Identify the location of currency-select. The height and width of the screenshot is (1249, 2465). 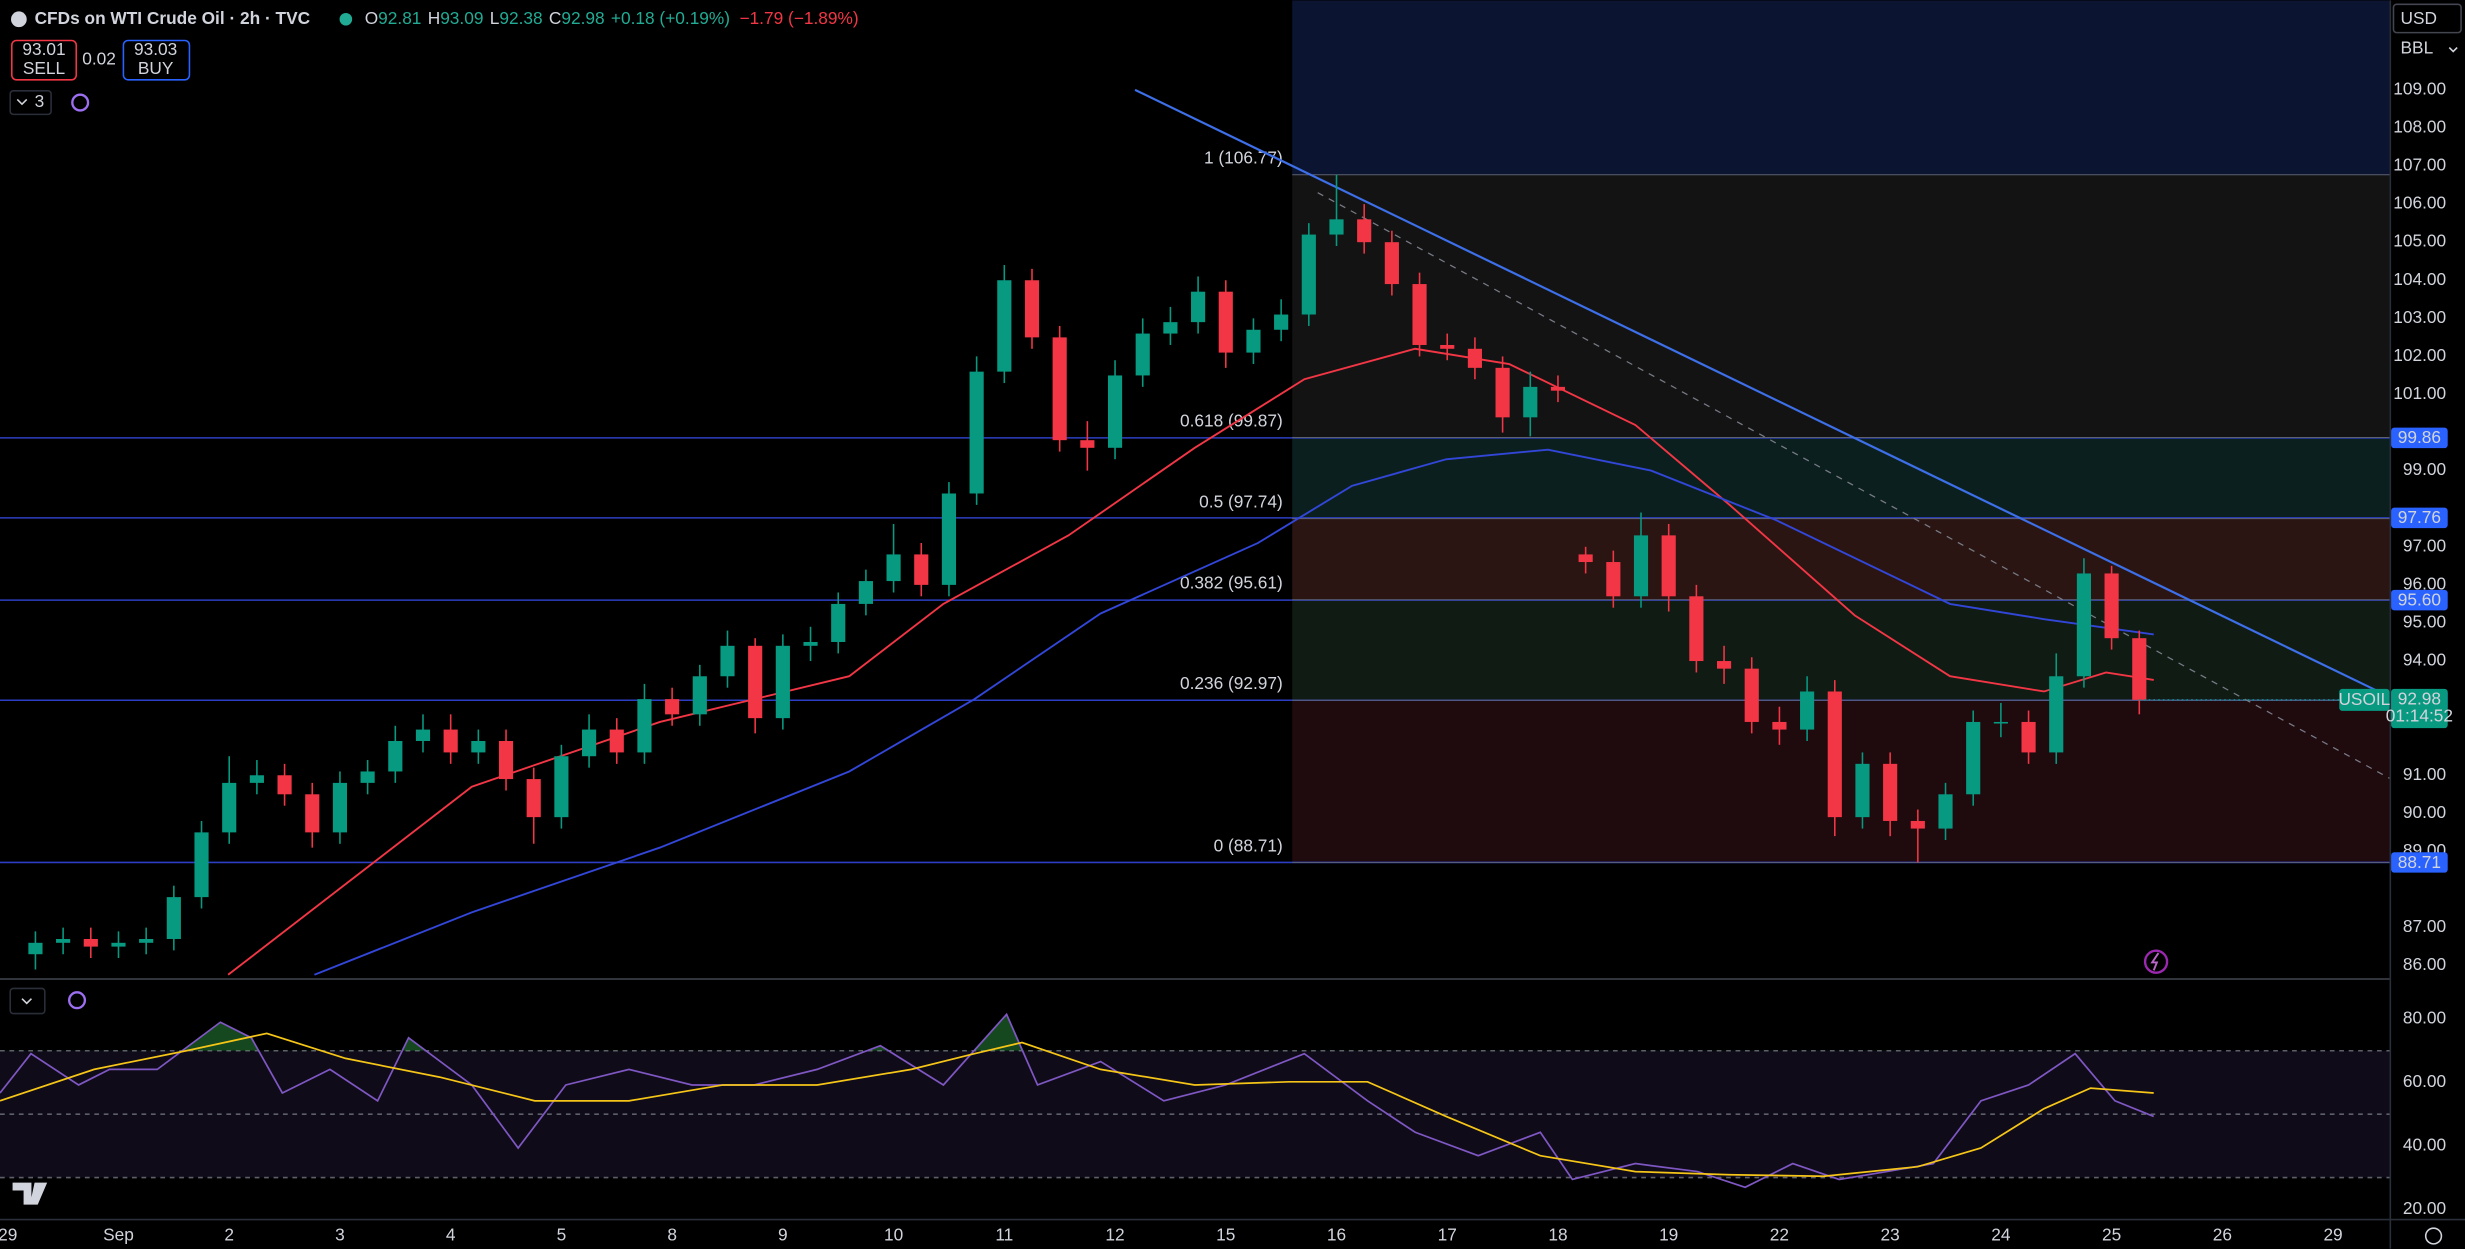
(2427, 18).